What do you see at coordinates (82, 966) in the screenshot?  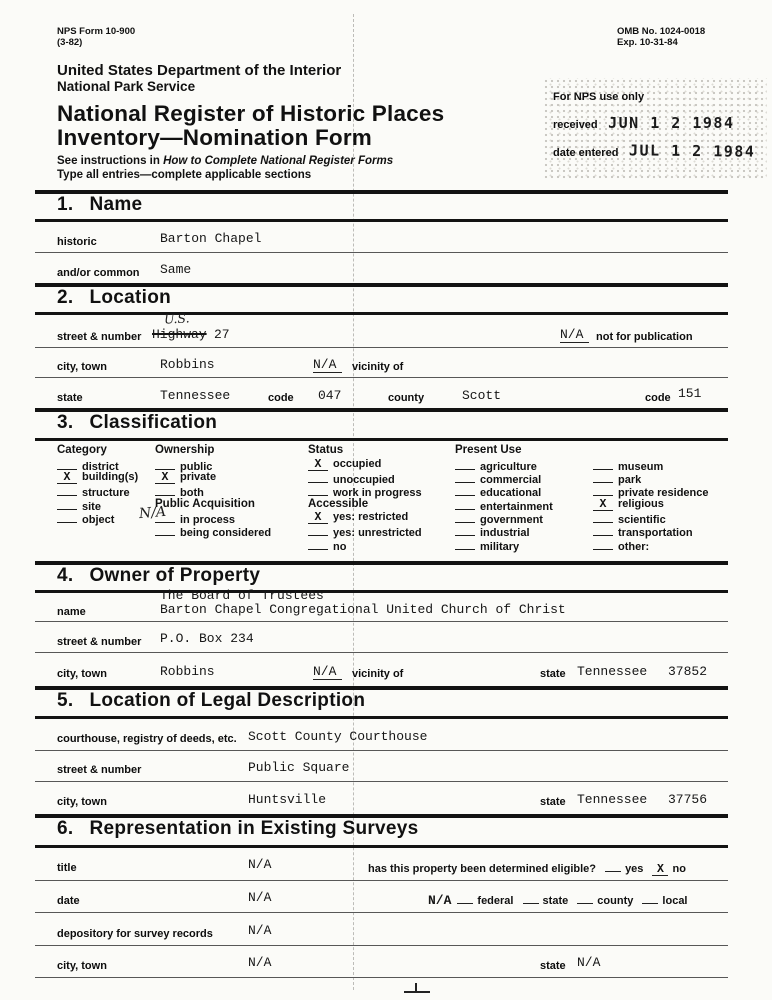 I see `survey-city-label: city, town` at bounding box center [82, 966].